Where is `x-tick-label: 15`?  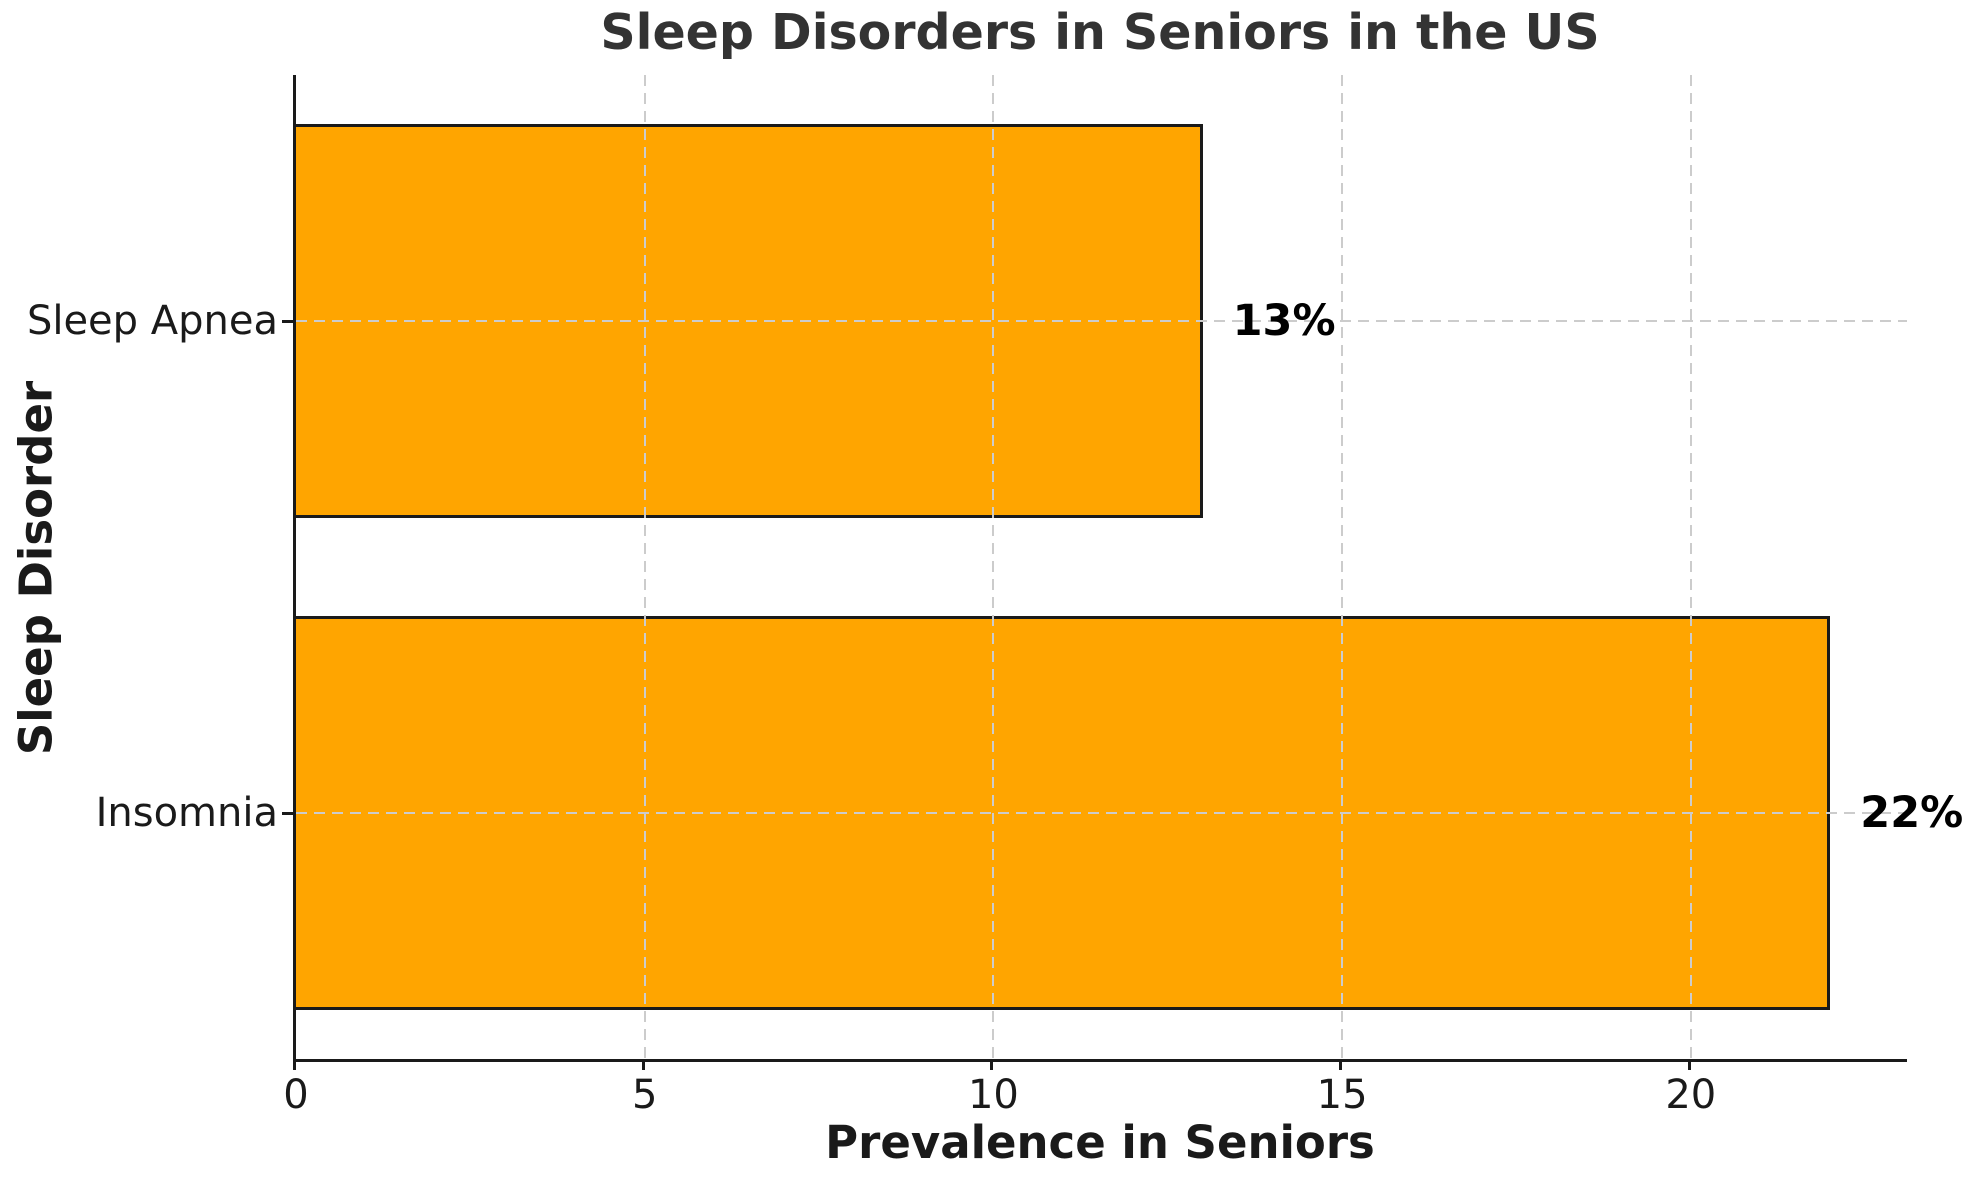
x-tick-label: 15 is located at coordinates (1342, 1095).